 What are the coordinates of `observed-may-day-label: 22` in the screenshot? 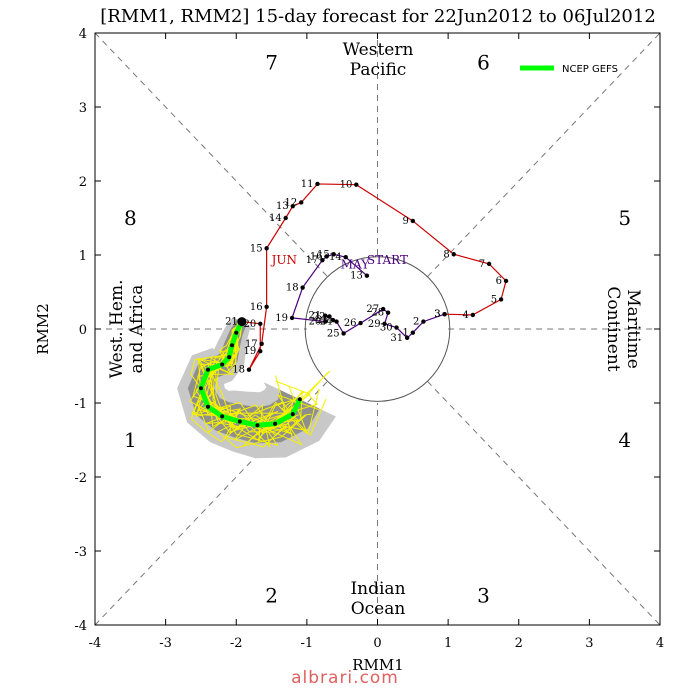 It's located at (319, 316).